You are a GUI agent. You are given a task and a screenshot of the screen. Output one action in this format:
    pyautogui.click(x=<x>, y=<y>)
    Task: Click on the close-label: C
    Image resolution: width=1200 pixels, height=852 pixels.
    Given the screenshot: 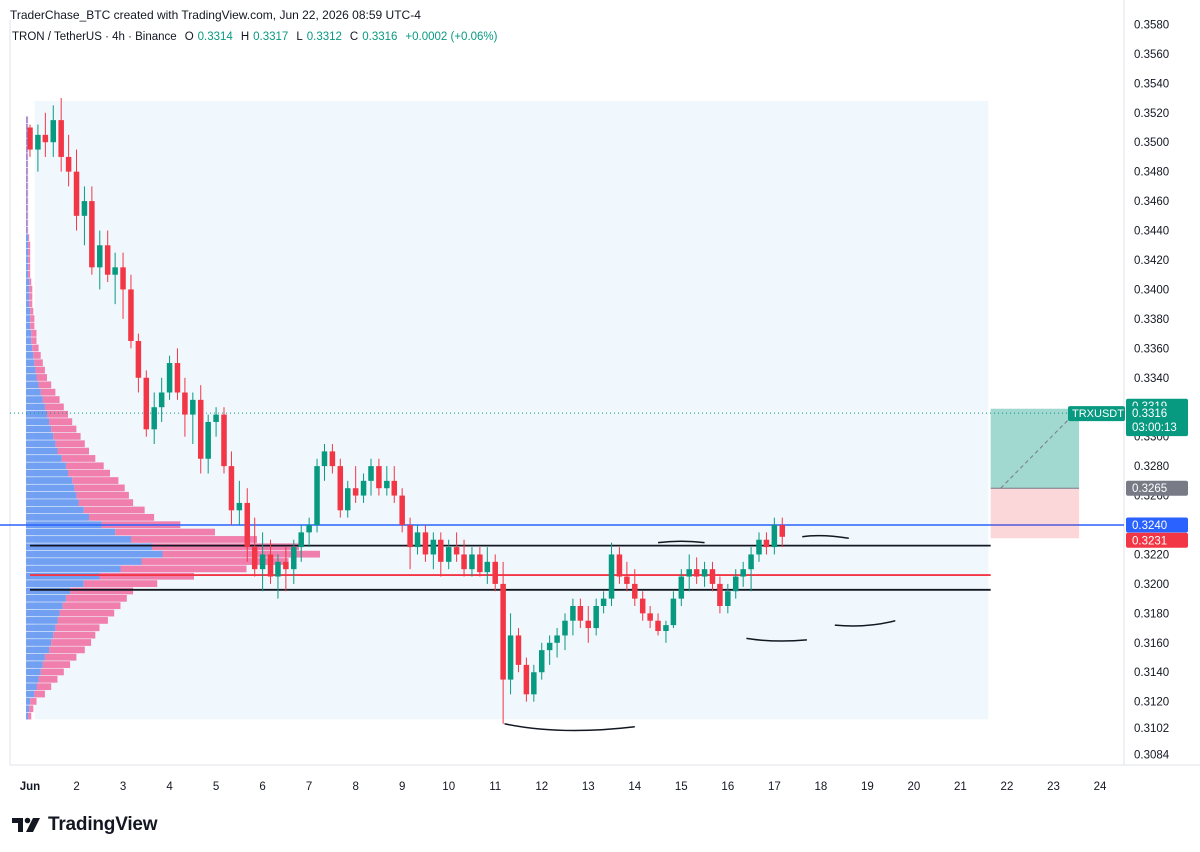 What is the action you would take?
    pyautogui.click(x=354, y=37)
    